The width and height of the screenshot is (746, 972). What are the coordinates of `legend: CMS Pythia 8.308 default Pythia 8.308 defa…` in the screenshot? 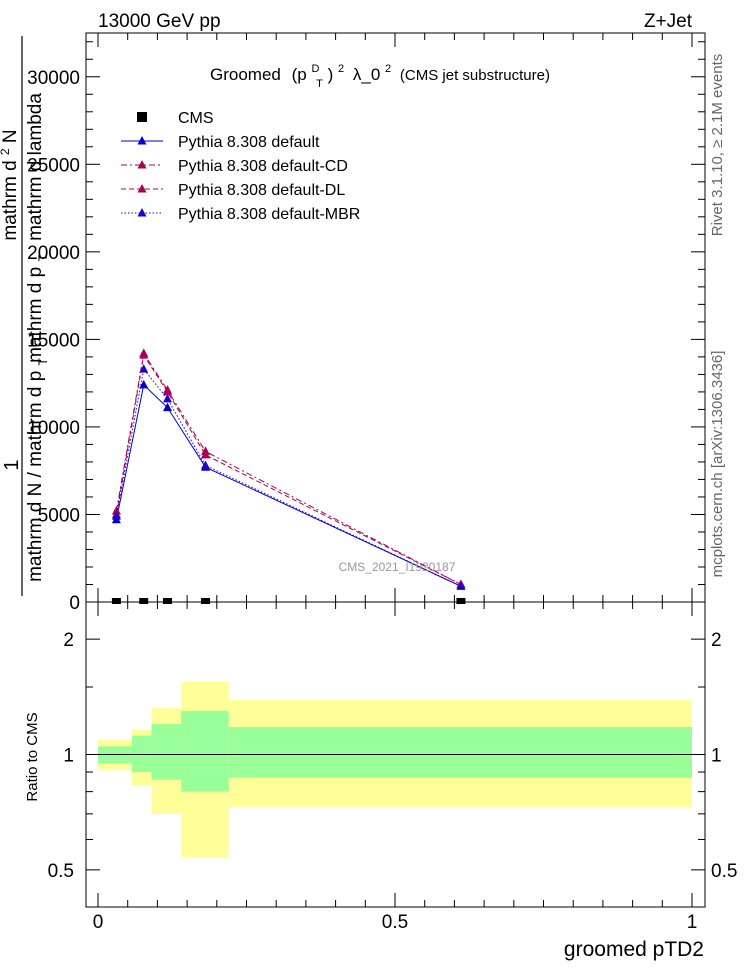 It's located at (240, 166).